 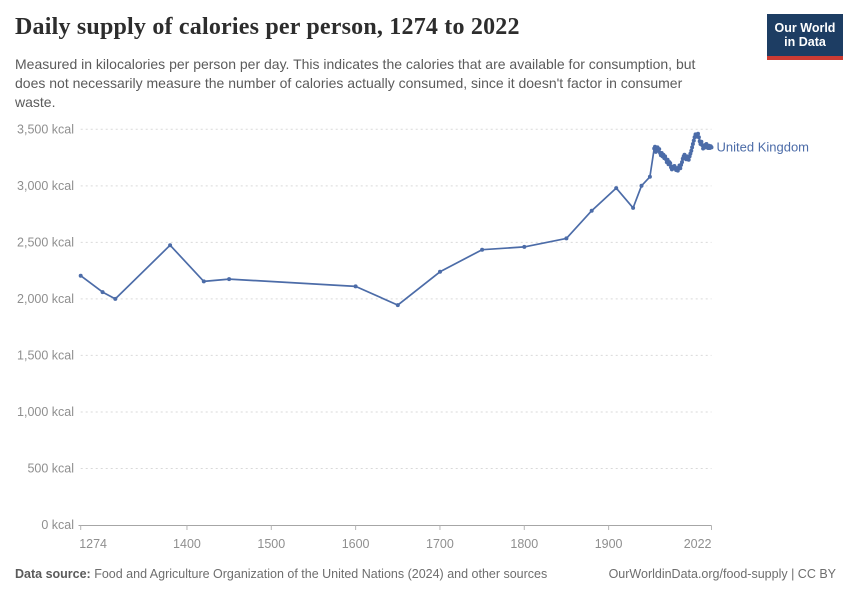 I want to click on owid-logo-line2: in Data, so click(x=805, y=42).